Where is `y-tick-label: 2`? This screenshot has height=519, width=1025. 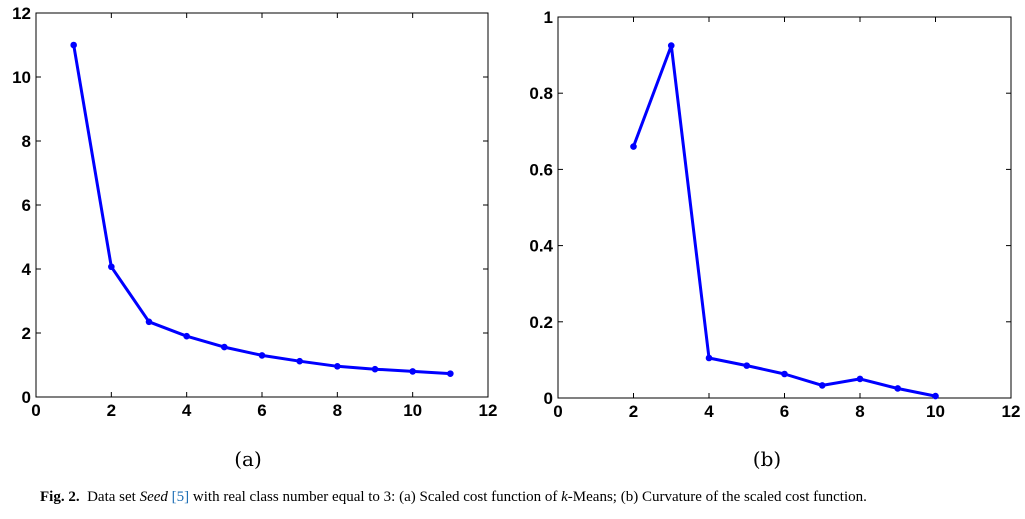 y-tick-label: 2 is located at coordinates (26, 333).